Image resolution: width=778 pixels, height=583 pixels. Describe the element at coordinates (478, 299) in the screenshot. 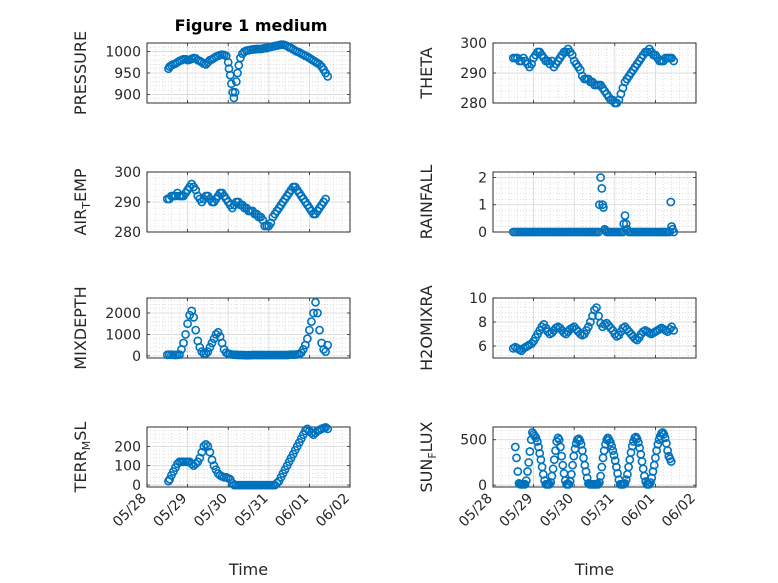

I see `y-tick-label: 10` at that location.